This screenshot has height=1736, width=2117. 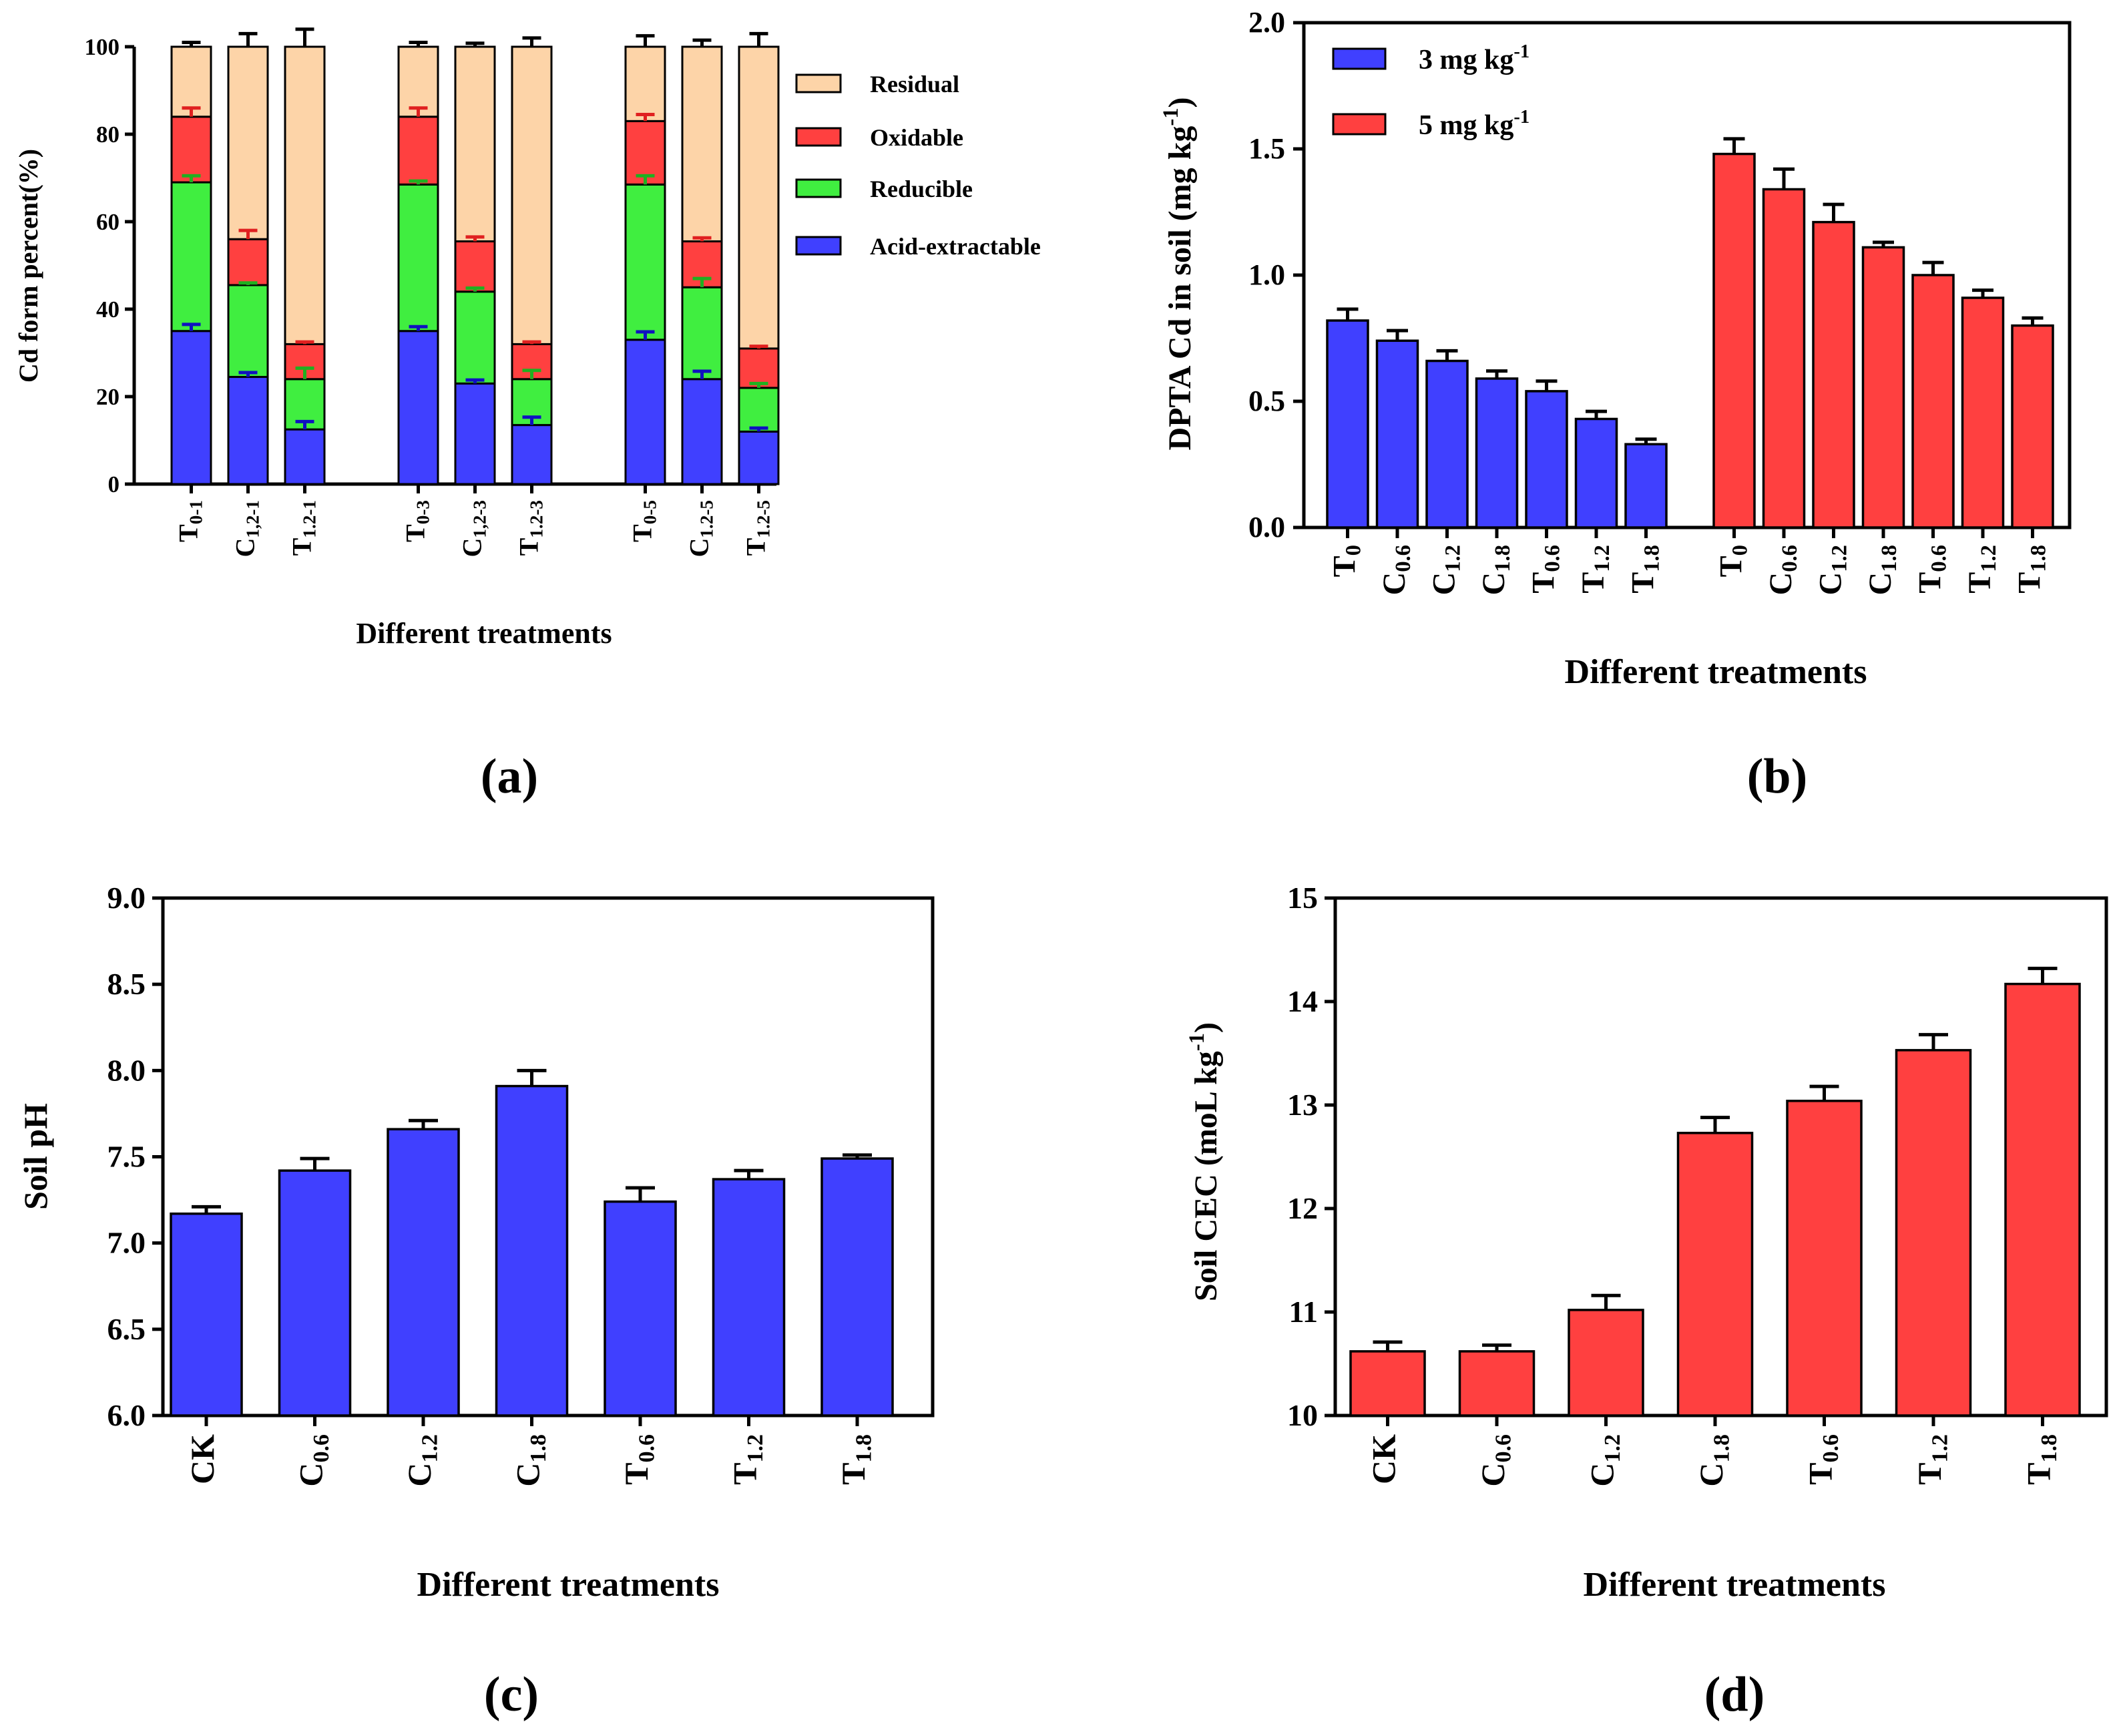 What do you see at coordinates (108, 397) in the screenshot?
I see `y-tick-label: 20` at bounding box center [108, 397].